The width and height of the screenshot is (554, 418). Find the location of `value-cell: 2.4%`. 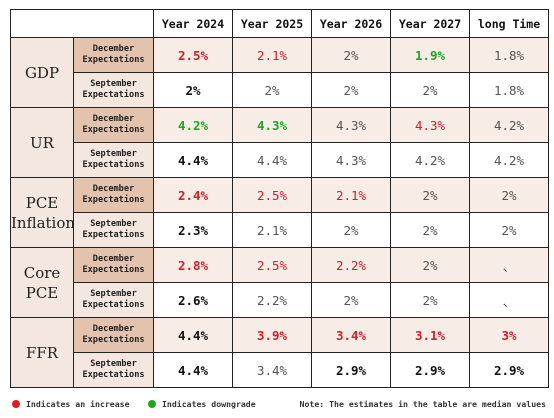

value-cell: 2.4% is located at coordinates (193, 195).